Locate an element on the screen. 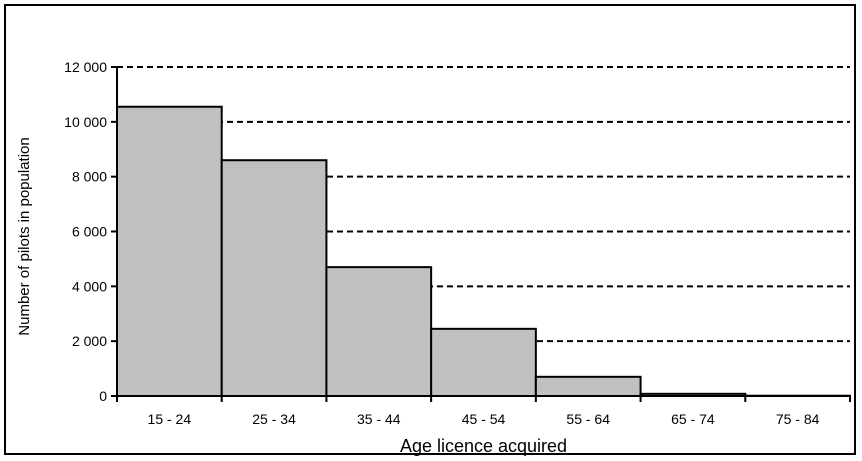  y-tick-label: 12 000 is located at coordinates (85, 67).